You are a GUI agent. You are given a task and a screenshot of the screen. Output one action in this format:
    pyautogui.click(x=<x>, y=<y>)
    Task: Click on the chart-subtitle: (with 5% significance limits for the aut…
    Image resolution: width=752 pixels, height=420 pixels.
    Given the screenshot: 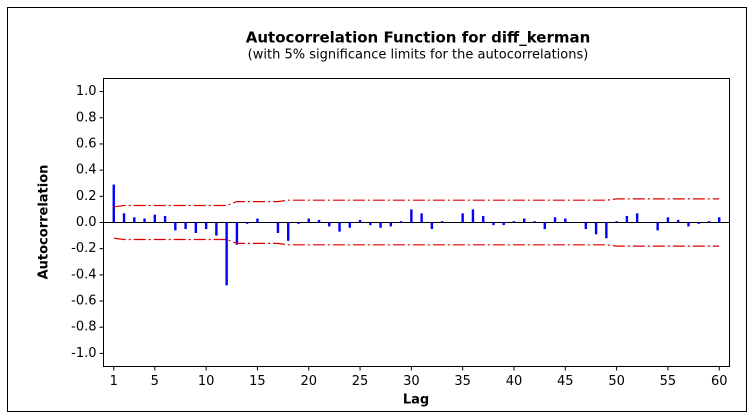 What is the action you would take?
    pyautogui.click(x=418, y=55)
    